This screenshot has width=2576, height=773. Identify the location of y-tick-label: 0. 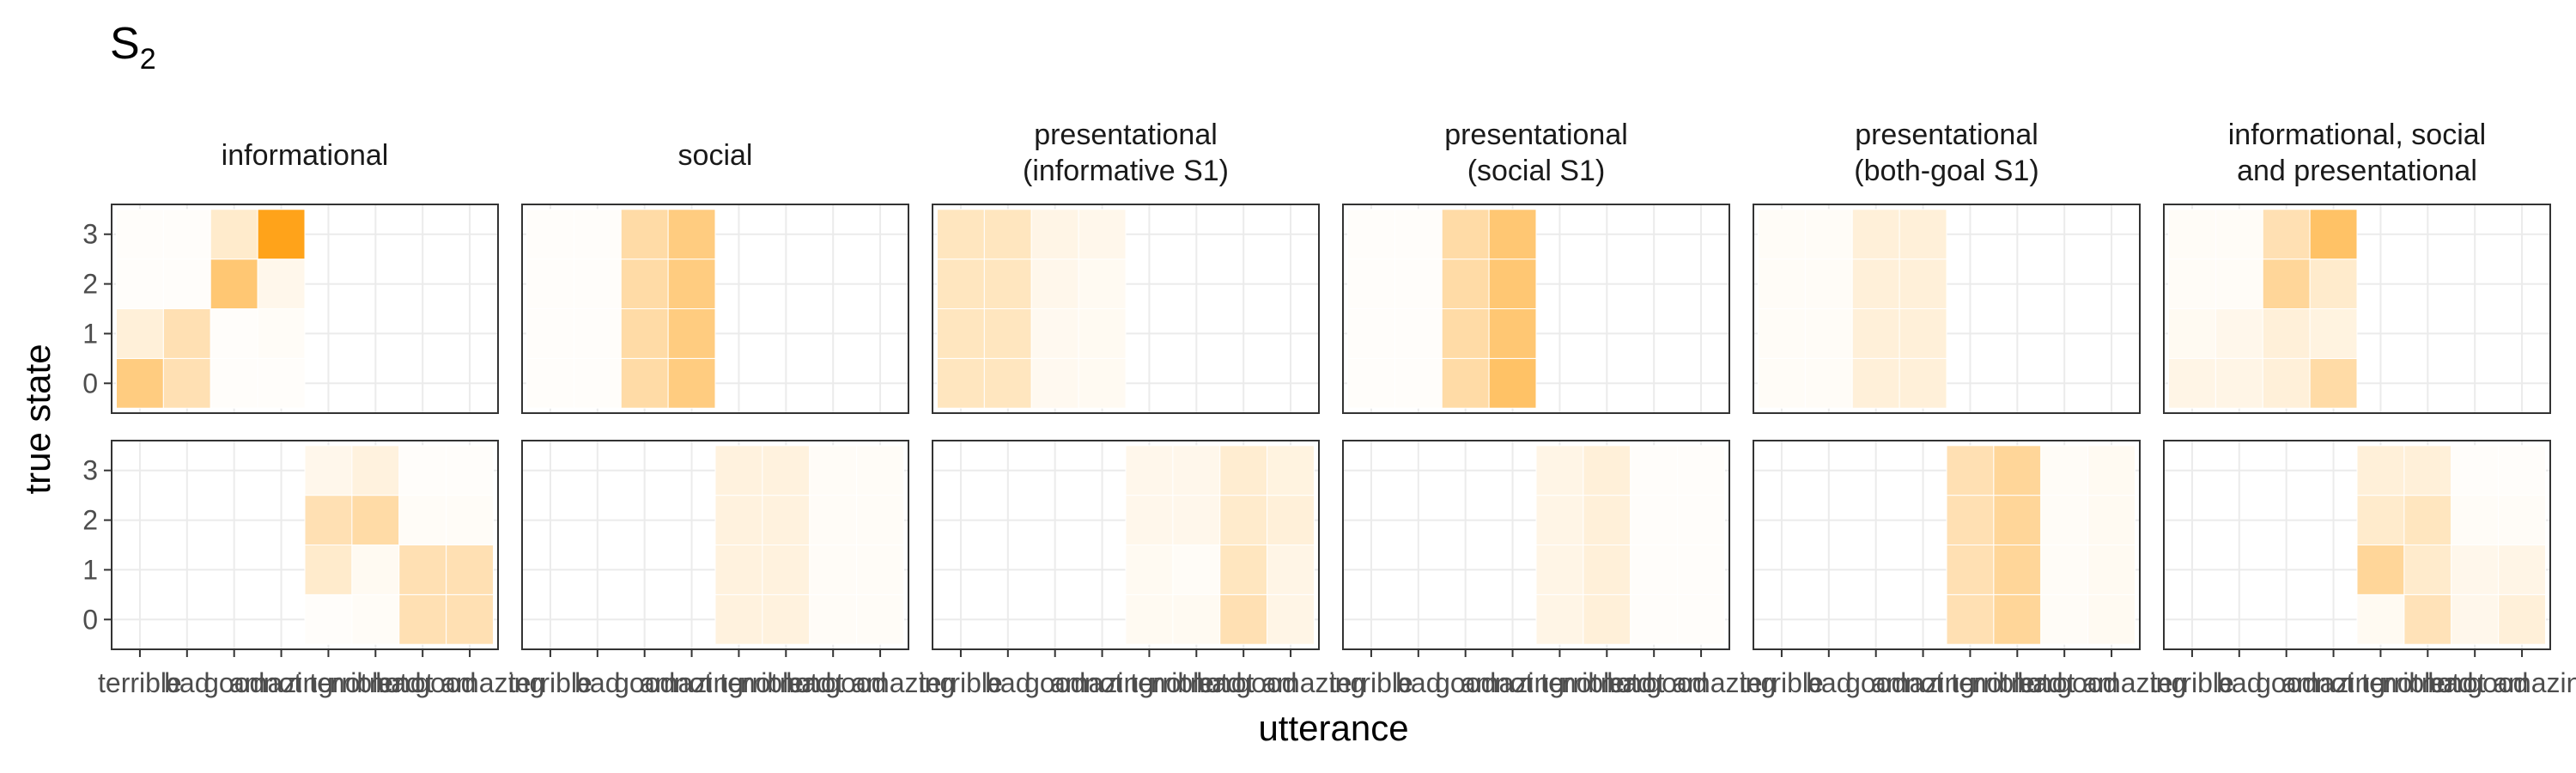
(90, 619).